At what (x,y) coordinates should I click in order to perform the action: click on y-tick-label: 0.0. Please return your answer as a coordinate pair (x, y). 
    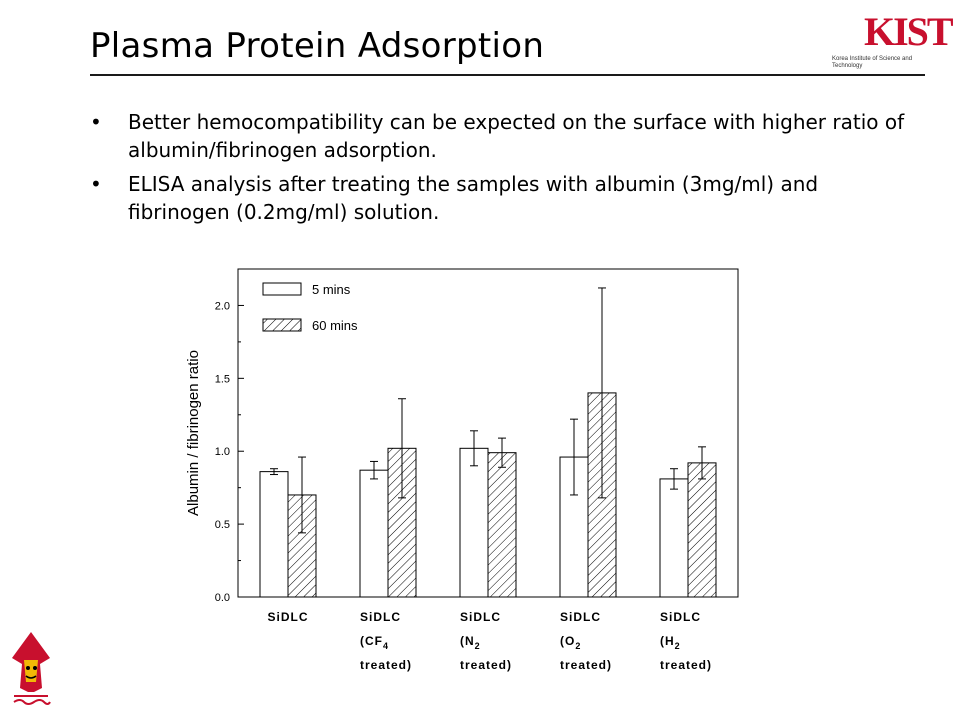
    Looking at the image, I should click on (222, 598).